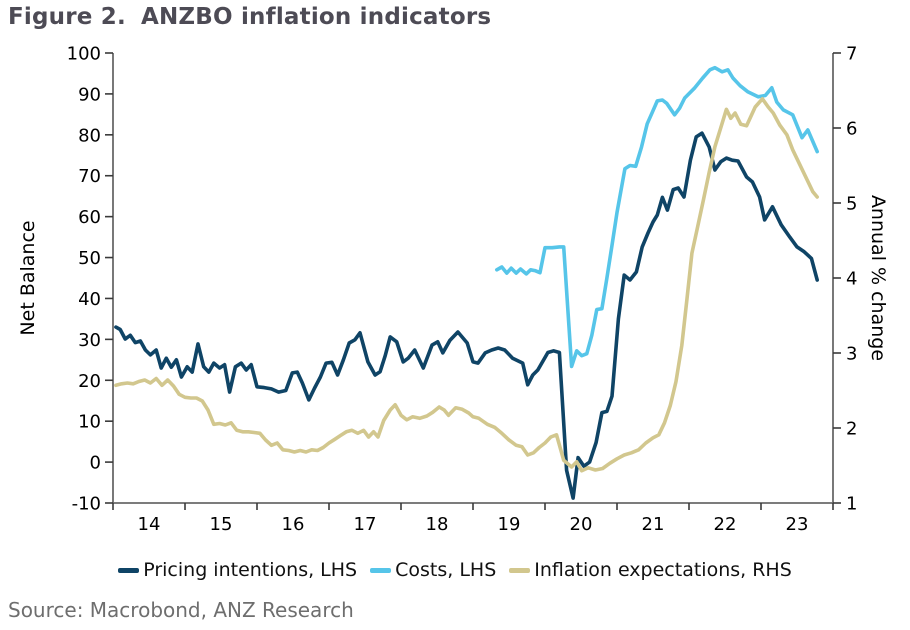 This screenshot has width=910, height=630. I want to click on left-axis-tick-label: 10, so click(89, 422).